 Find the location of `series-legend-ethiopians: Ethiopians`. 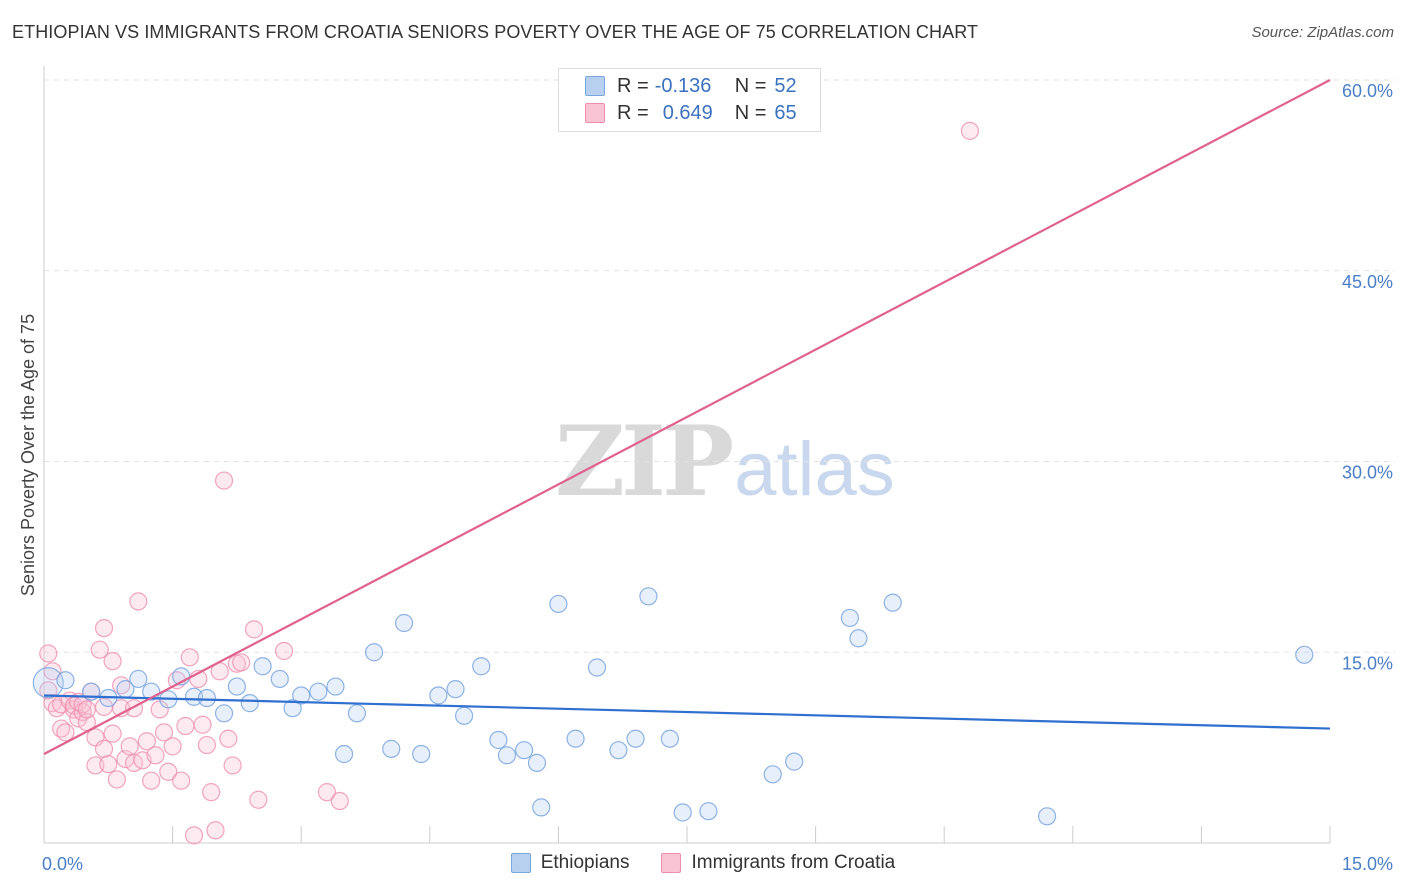

series-legend-ethiopians: Ethiopians is located at coordinates (570, 863).